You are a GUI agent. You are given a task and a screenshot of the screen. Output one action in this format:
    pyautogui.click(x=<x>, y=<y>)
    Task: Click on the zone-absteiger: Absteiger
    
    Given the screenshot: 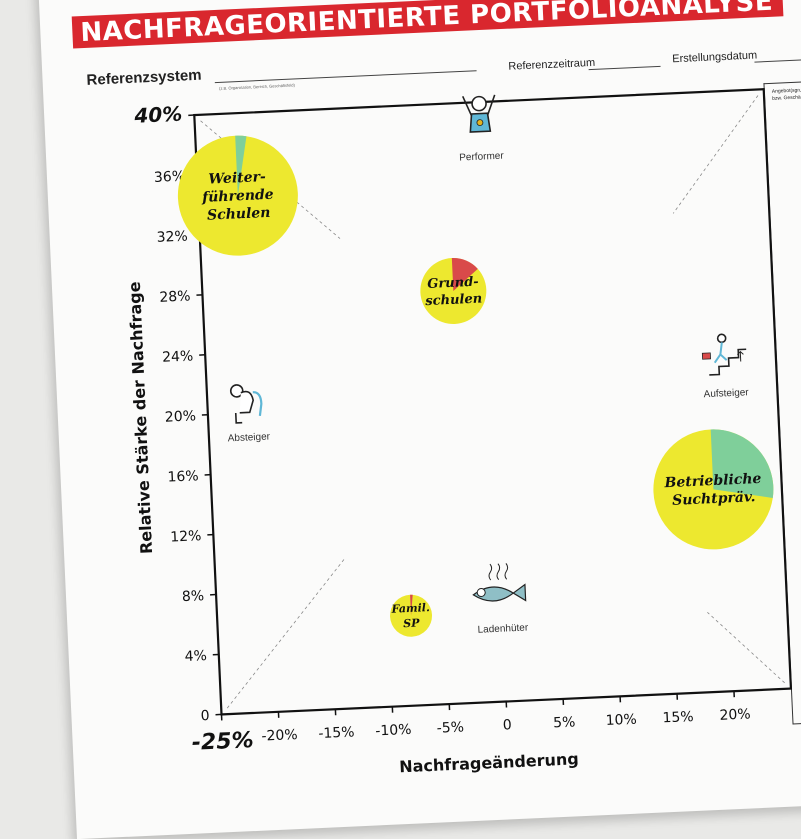 What is the action you would take?
    pyautogui.click(x=248, y=413)
    